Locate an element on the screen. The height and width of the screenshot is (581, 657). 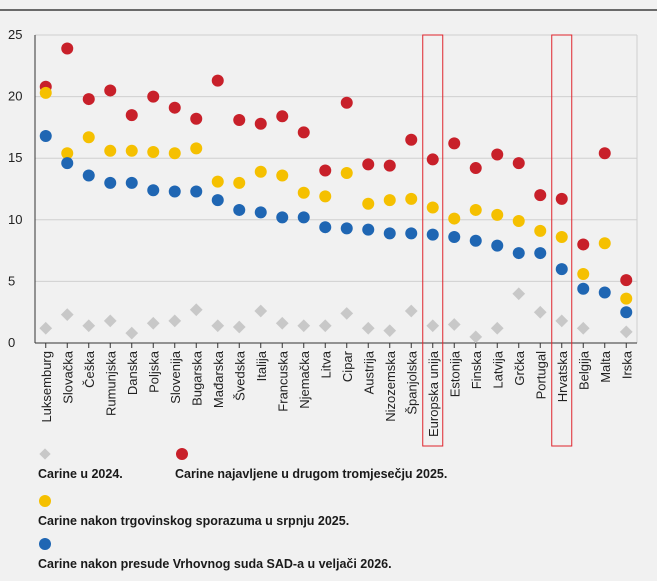
x-tick-label: Estonija is located at coordinates (454, 373).